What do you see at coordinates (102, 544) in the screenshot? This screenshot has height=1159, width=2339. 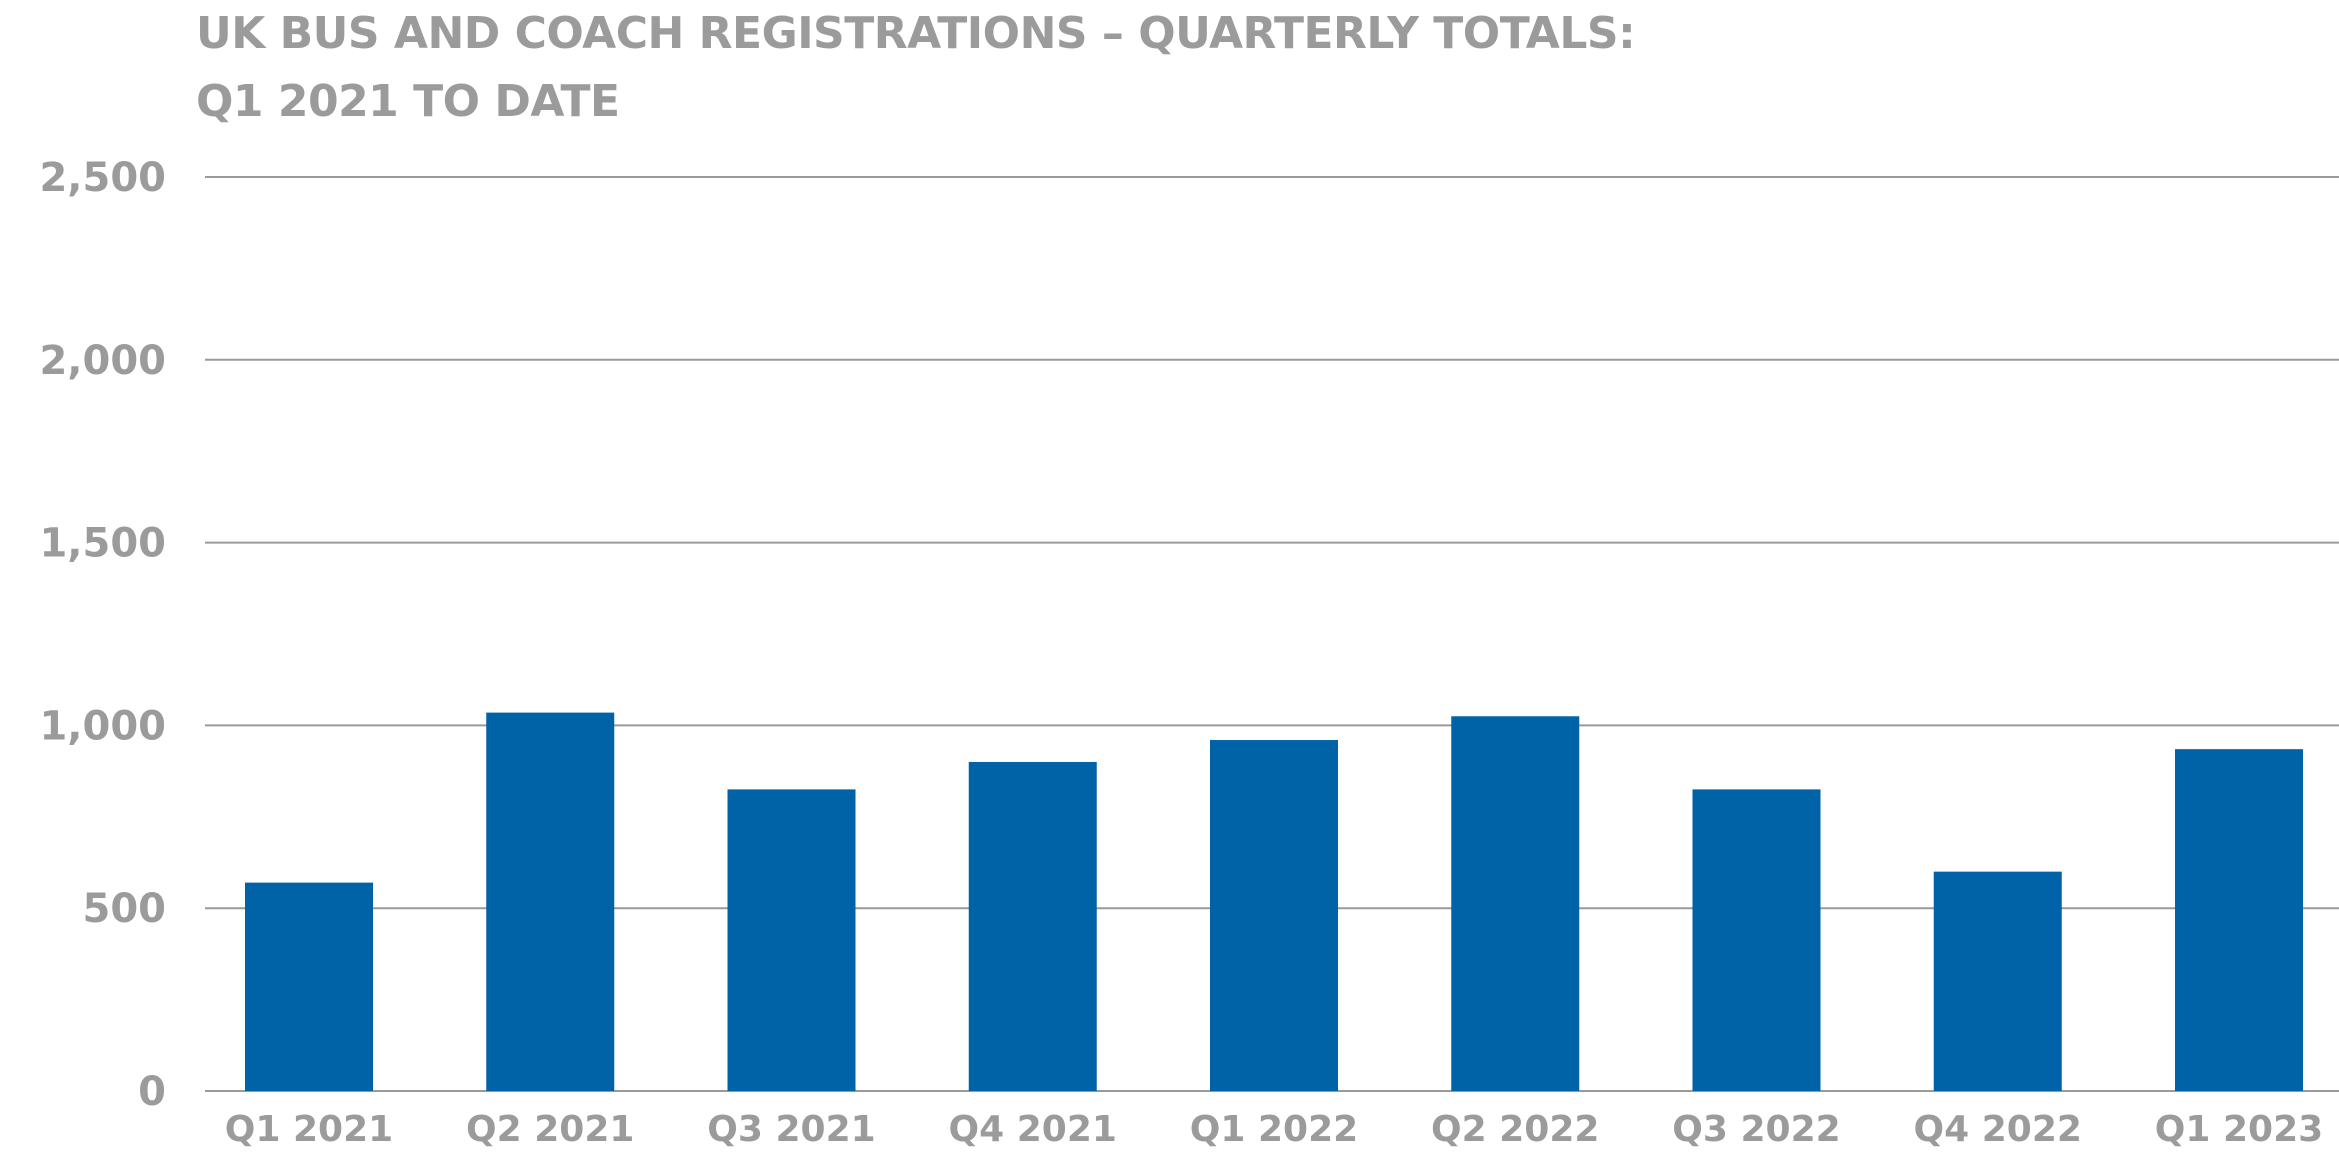 I see `y-tick-label: 1,500` at bounding box center [102, 544].